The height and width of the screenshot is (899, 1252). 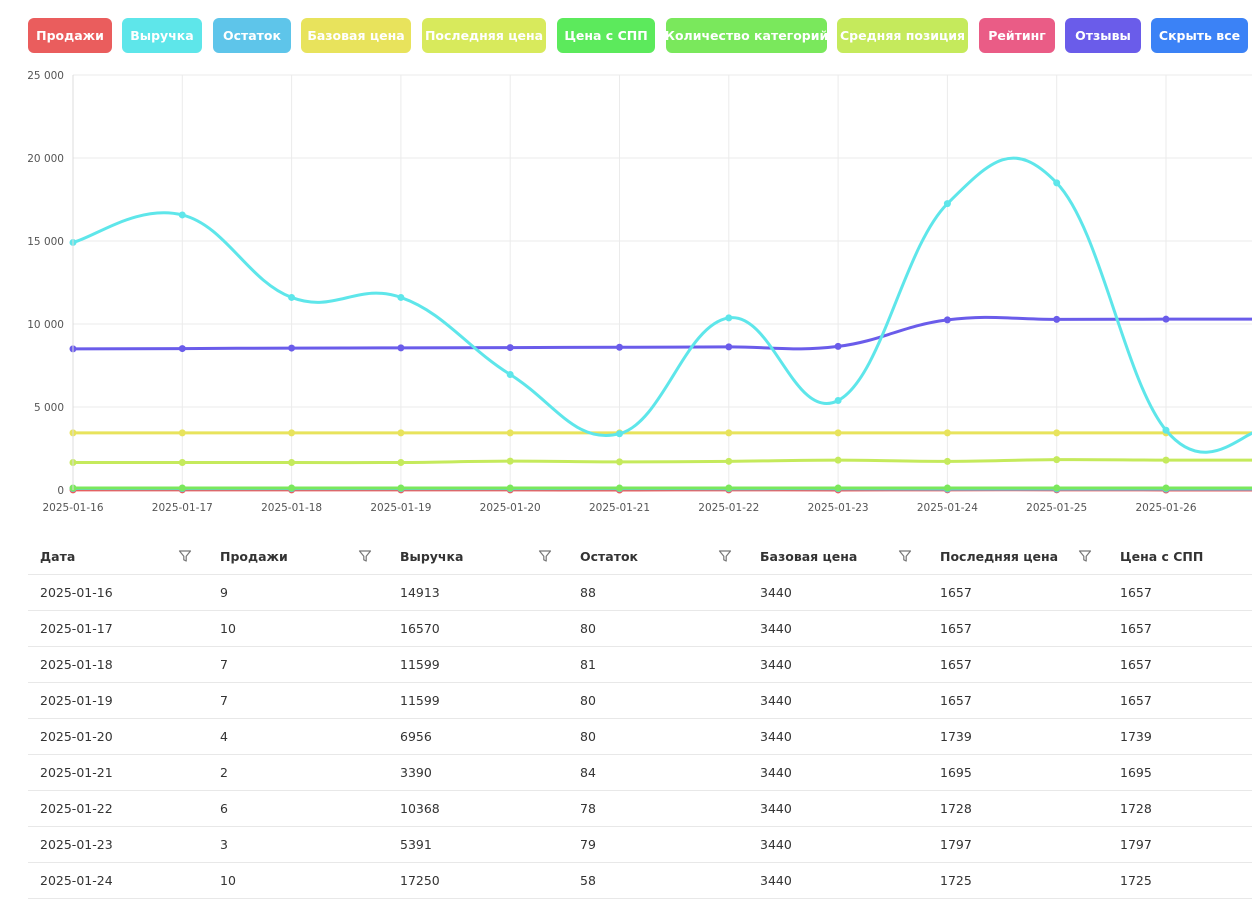 What do you see at coordinates (228, 628) in the screenshot?
I see `table-cell: 10` at bounding box center [228, 628].